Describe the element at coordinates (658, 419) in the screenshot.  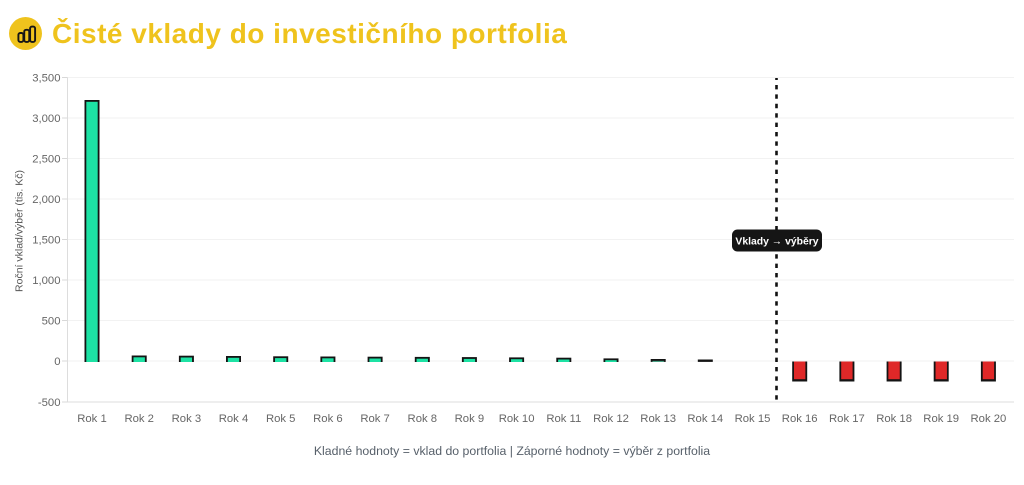
I see `svg-text: Rok 13` at that location.